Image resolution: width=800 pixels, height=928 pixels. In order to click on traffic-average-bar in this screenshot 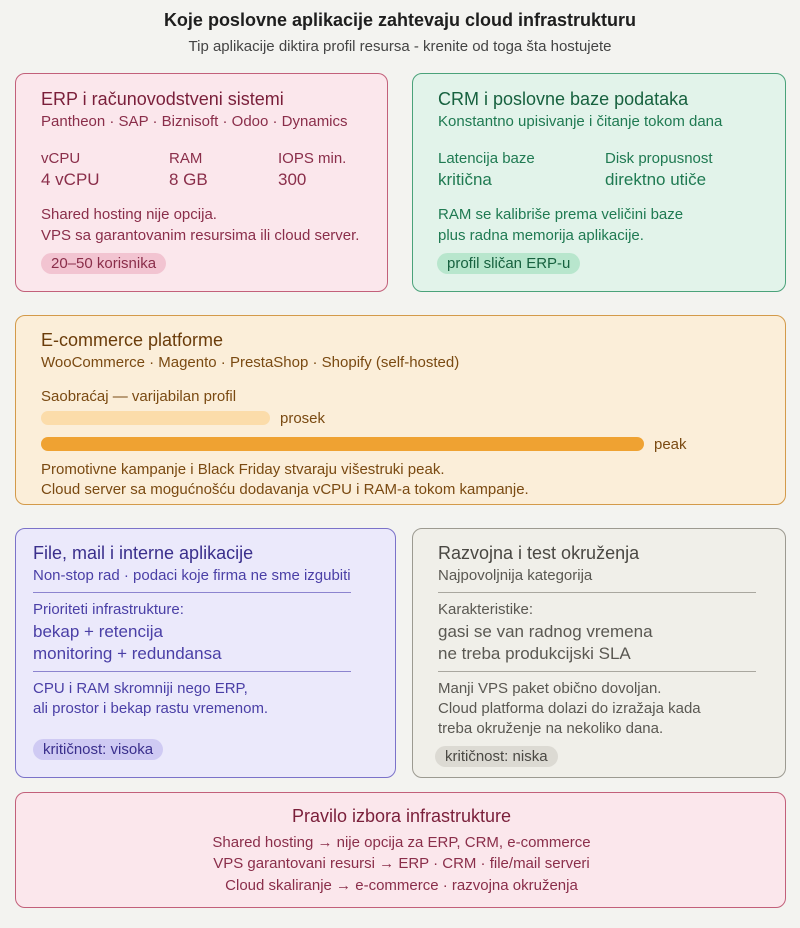, I will do `click(155, 418)`.